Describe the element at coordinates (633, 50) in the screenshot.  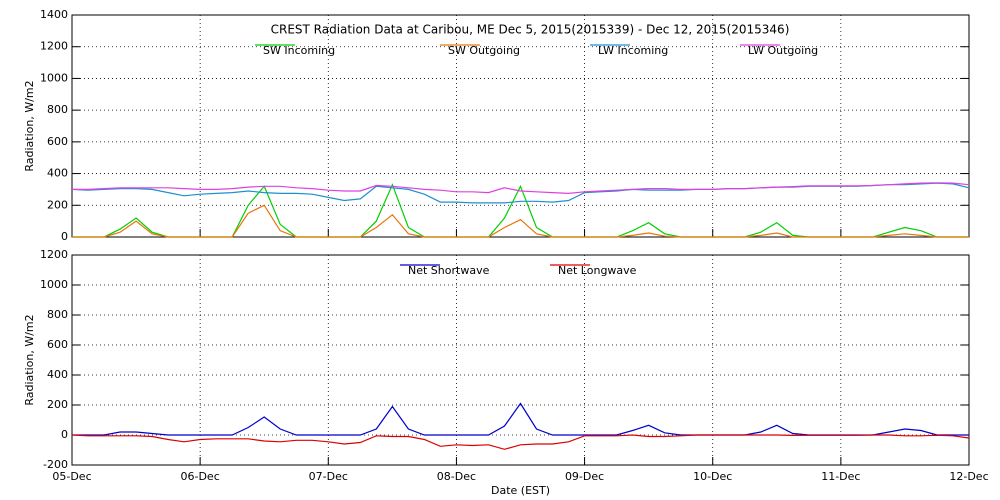
I see `legend-label: LW Incoming` at that location.